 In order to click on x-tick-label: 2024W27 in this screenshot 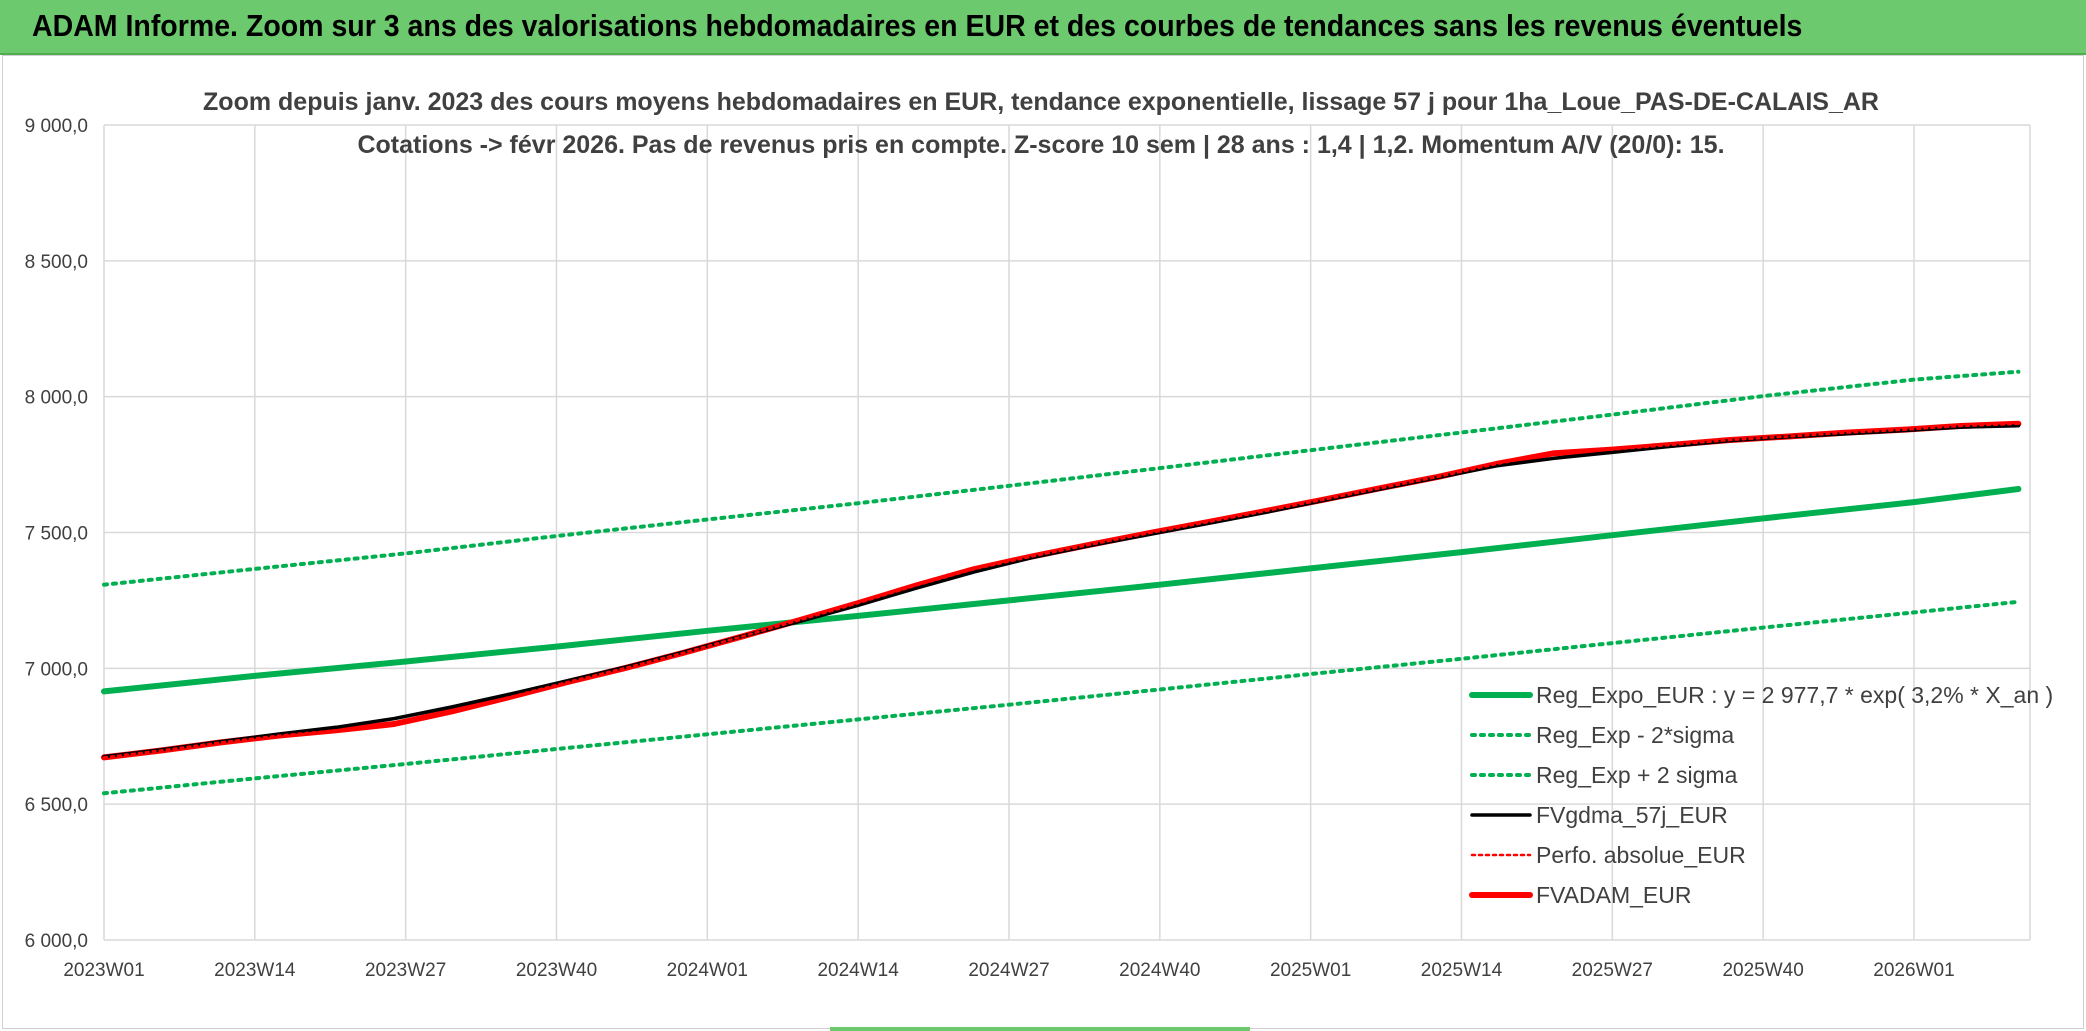, I will do `click(1008, 970)`.